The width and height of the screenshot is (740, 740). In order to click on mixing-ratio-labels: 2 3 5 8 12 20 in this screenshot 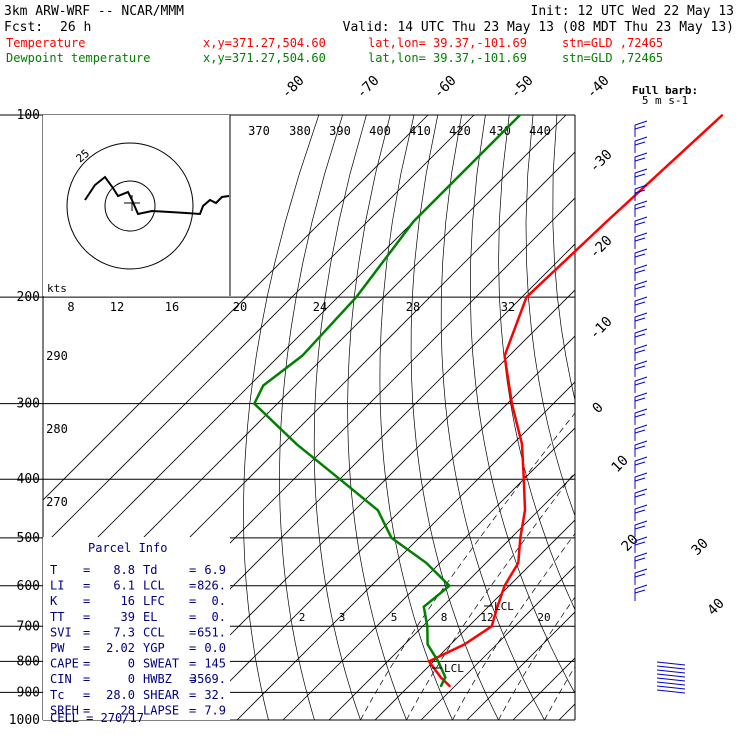, I will do `click(425, 617)`.